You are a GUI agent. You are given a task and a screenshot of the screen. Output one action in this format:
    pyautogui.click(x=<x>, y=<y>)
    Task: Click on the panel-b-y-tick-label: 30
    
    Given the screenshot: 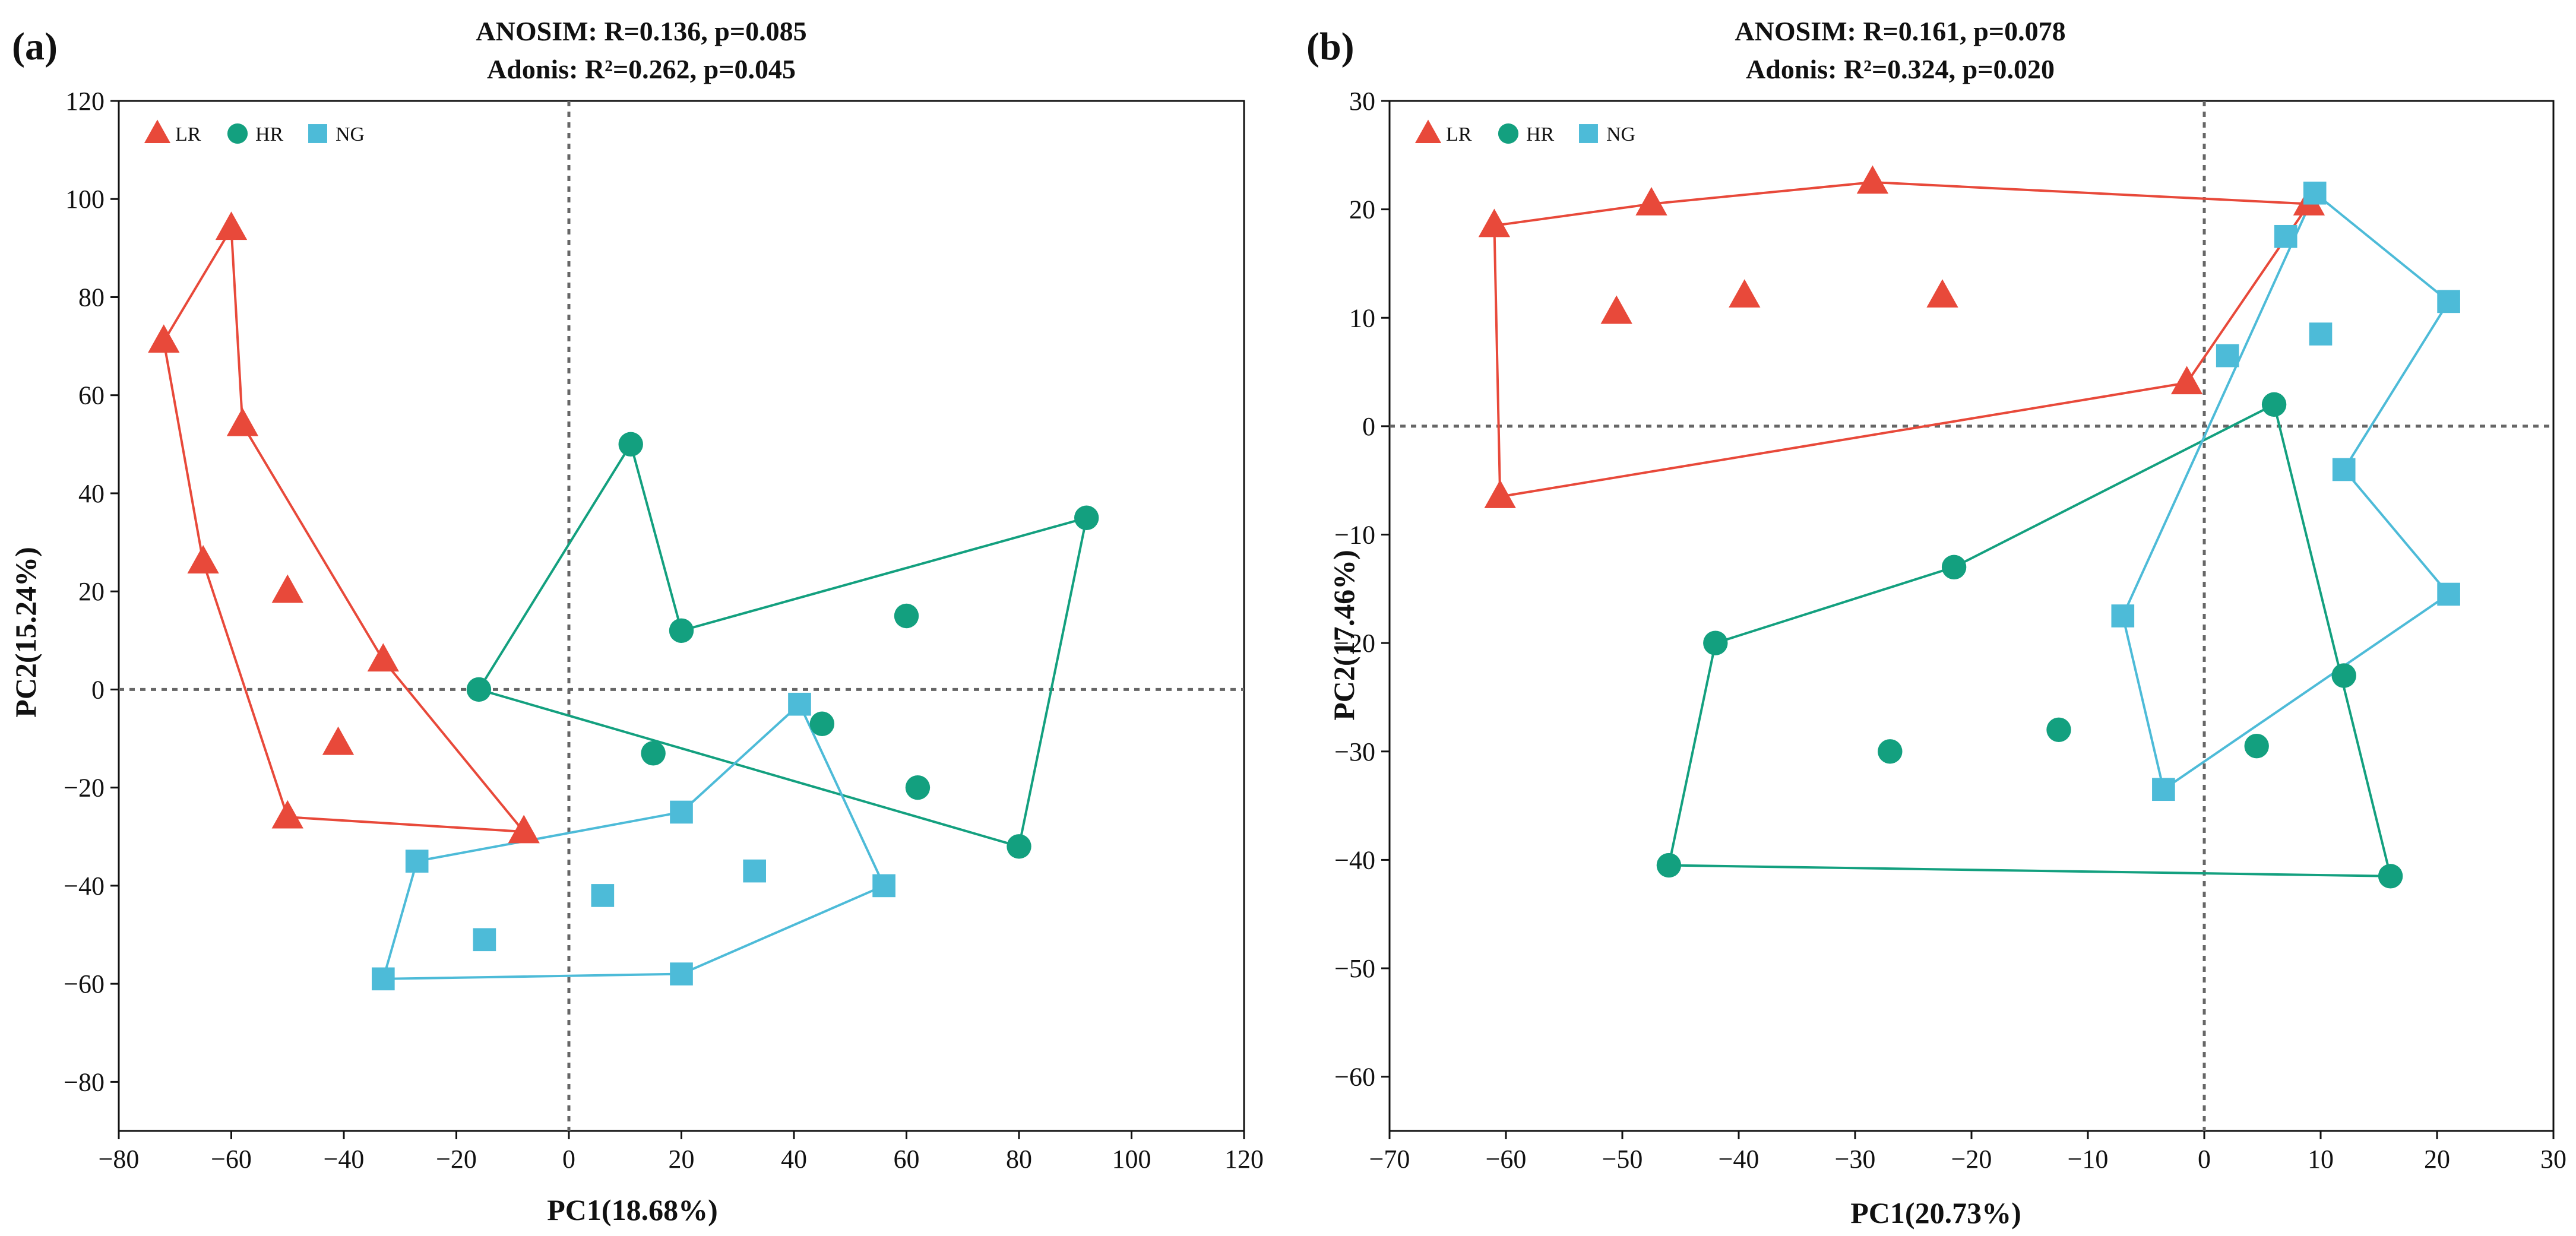 What is the action you would take?
    pyautogui.click(x=1362, y=101)
    